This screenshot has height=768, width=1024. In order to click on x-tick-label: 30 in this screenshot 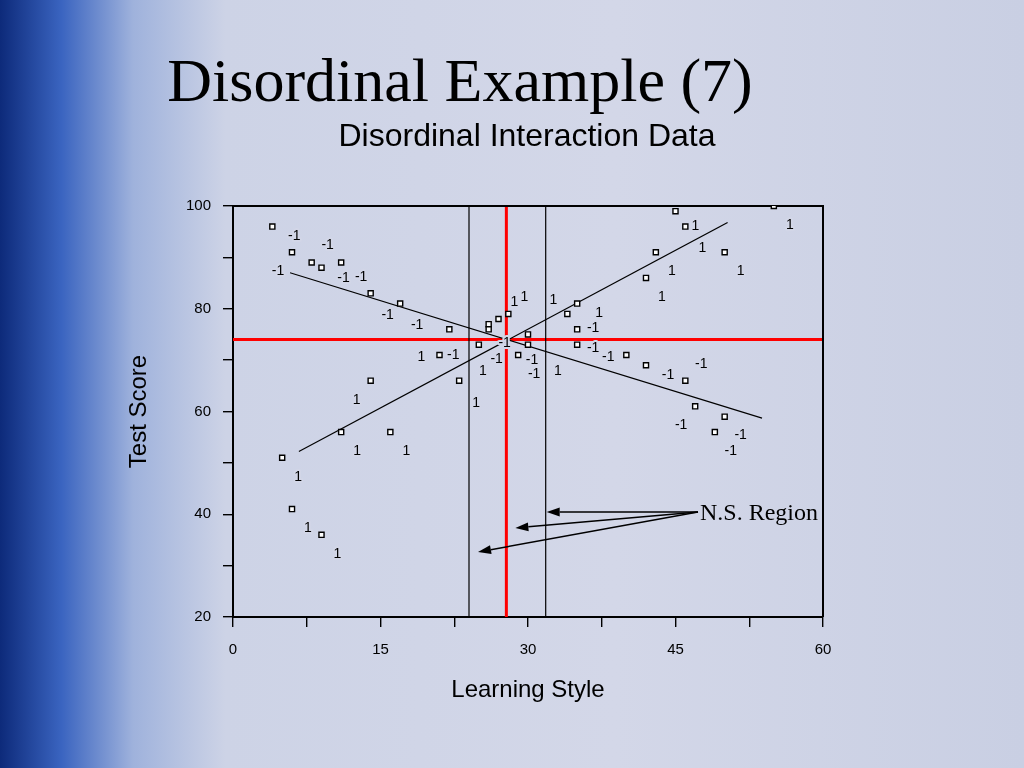, I will do `click(528, 649)`.